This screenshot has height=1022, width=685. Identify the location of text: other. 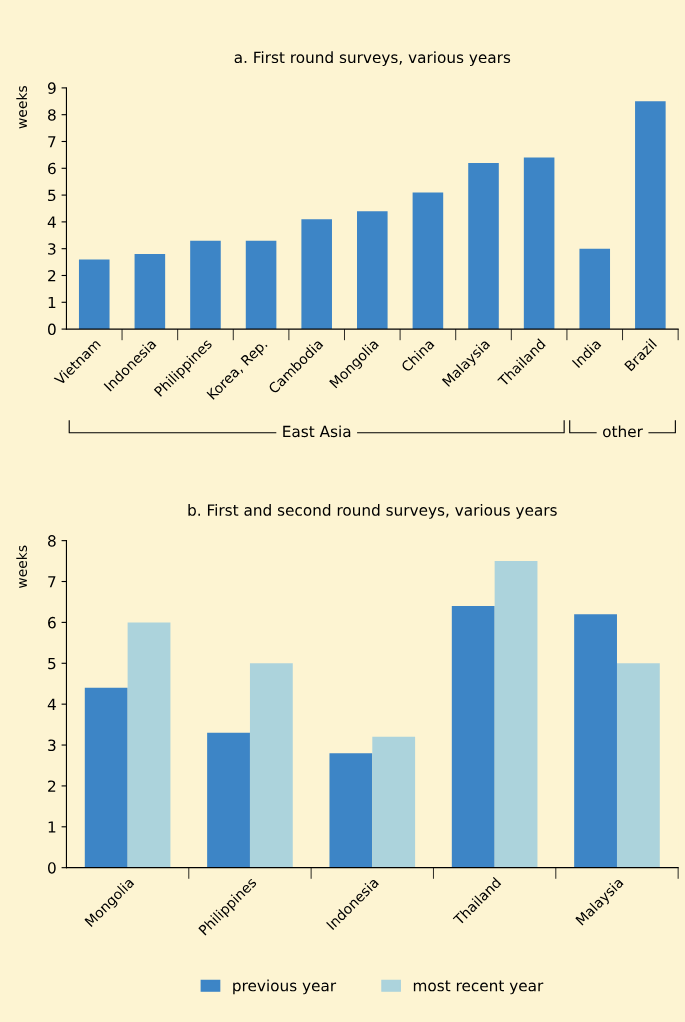
(623, 431).